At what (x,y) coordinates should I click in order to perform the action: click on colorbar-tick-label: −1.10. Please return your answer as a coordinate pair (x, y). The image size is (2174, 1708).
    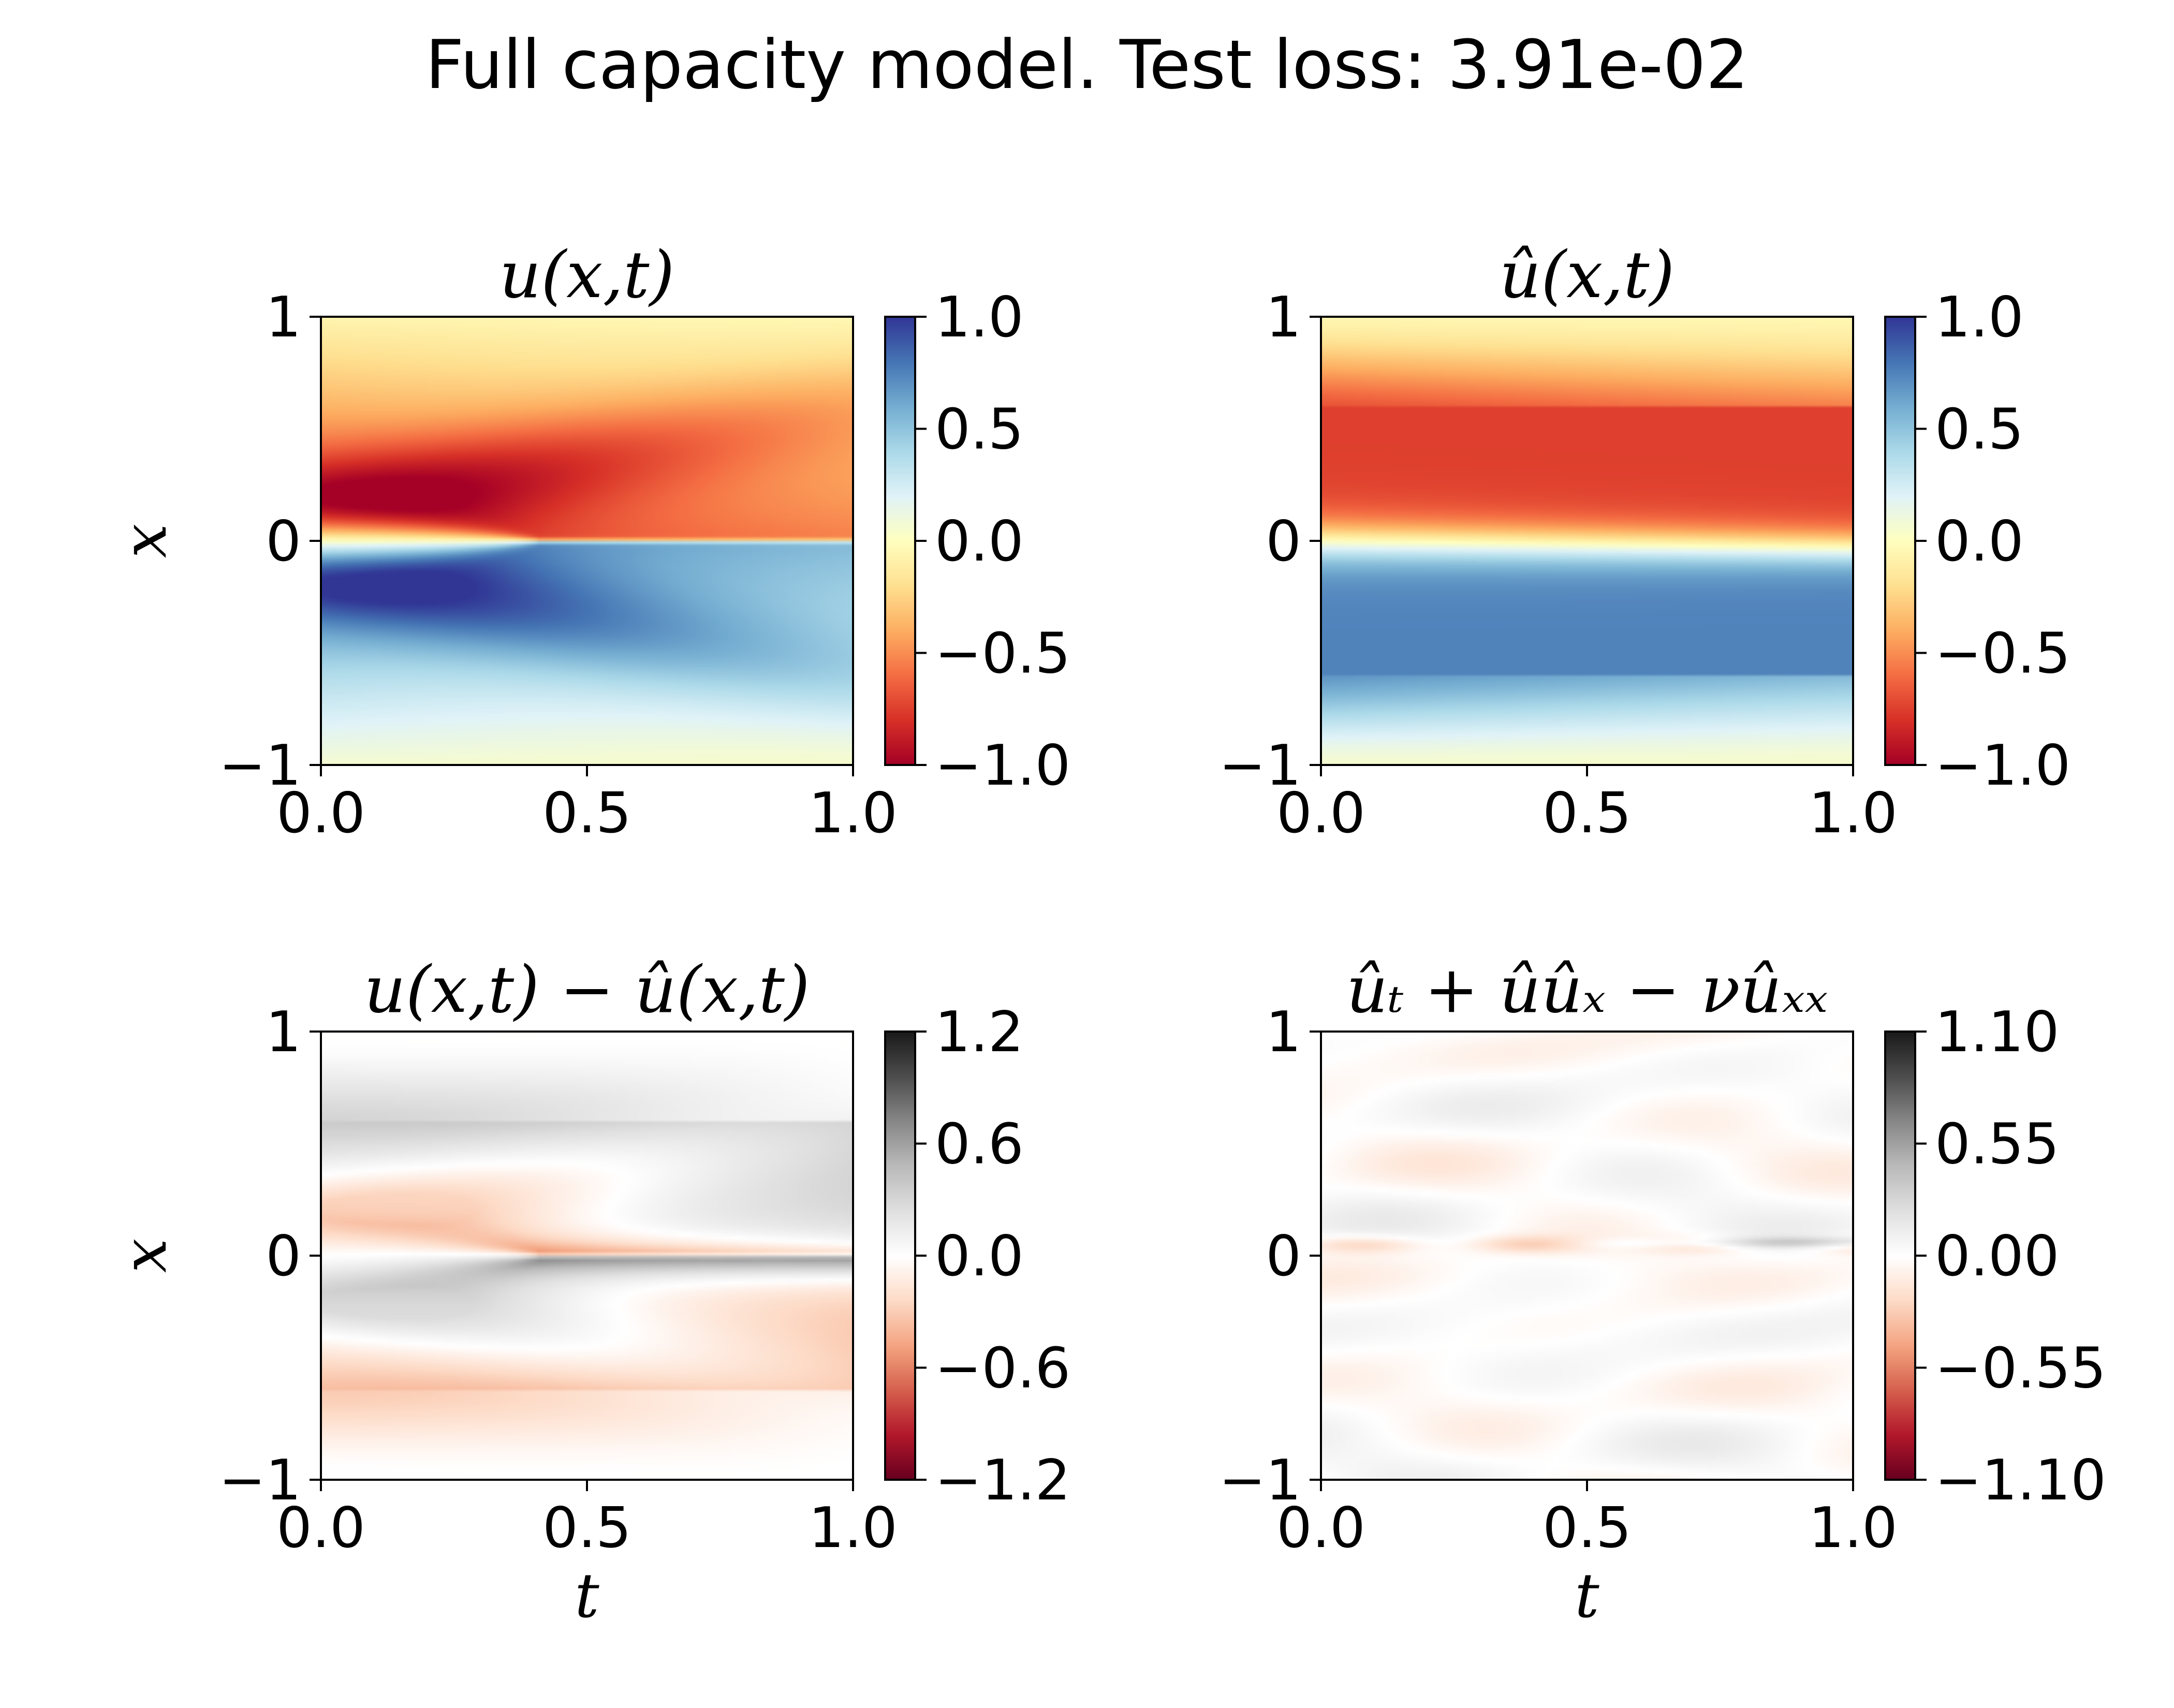
    Looking at the image, I should click on (2020, 1480).